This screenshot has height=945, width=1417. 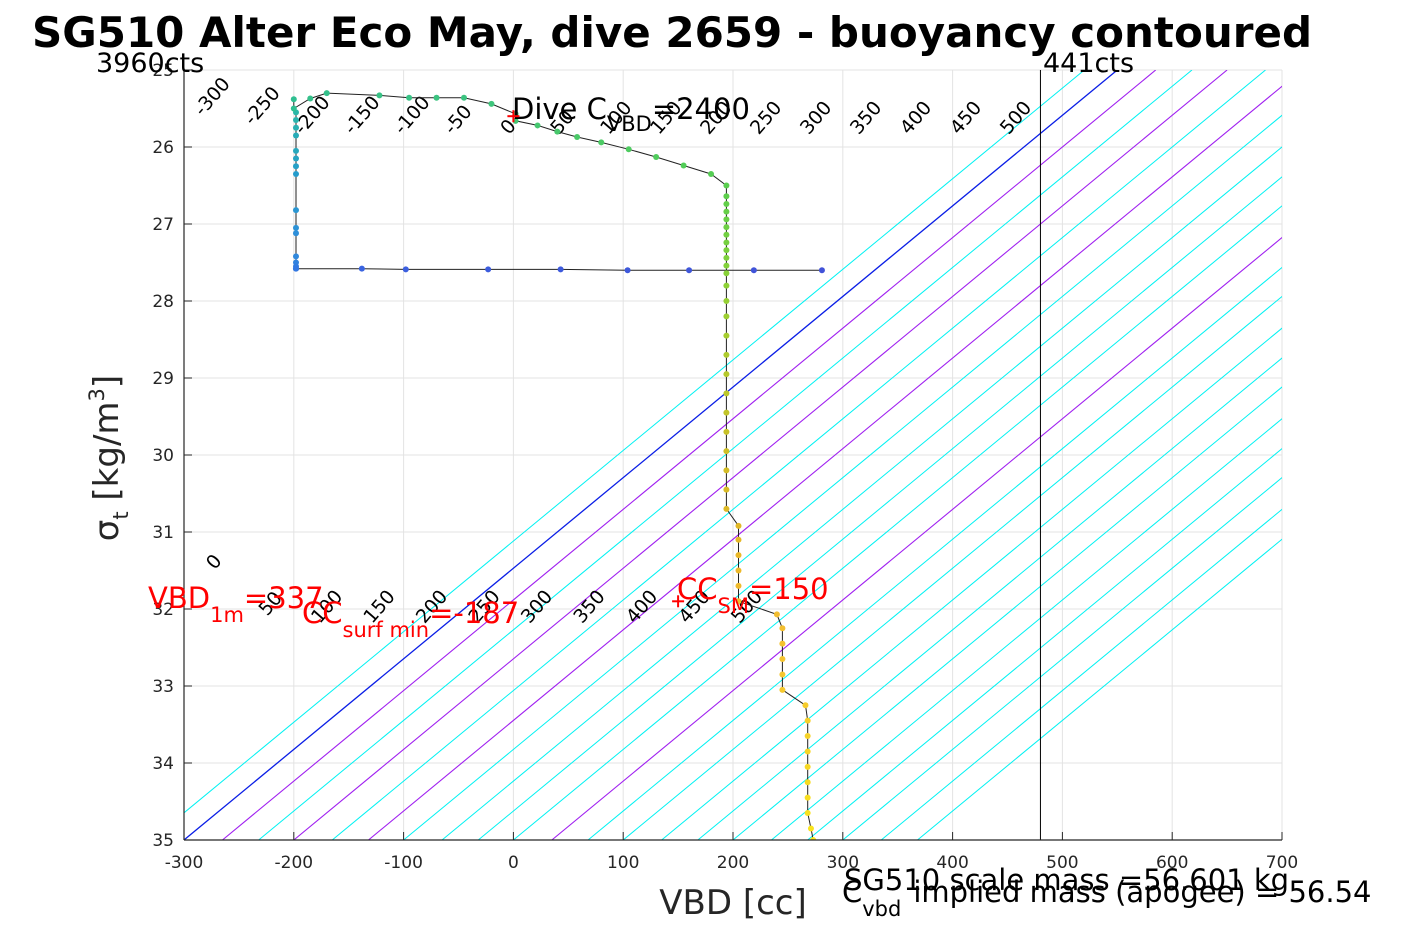 I want to click on dive-cvbd-label: Dive CVBD=2400, so click(x=631, y=114).